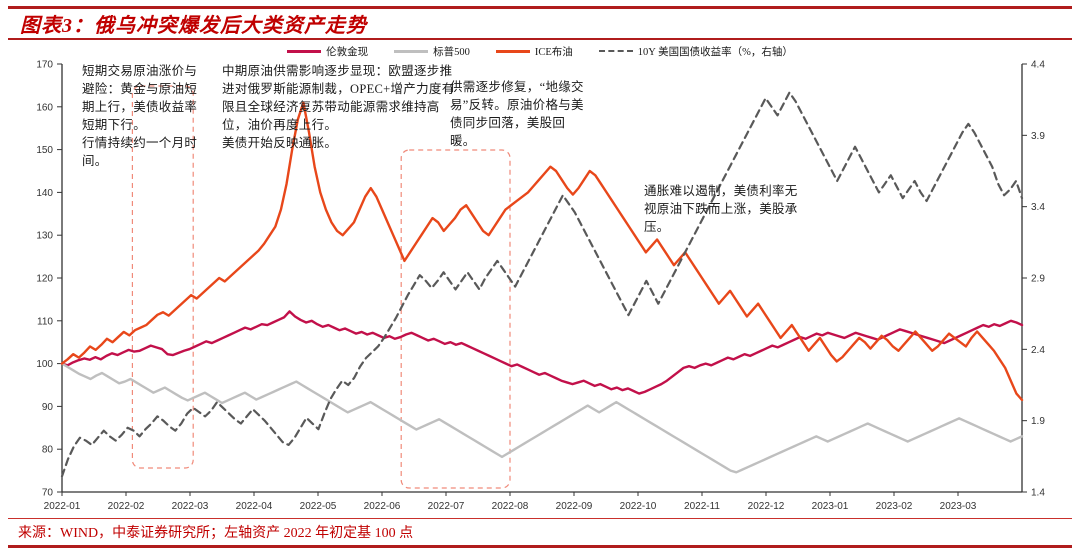  Describe the element at coordinates (126, 505) in the screenshot. I see `x-axis-tick-label: 2022-02` at that location.